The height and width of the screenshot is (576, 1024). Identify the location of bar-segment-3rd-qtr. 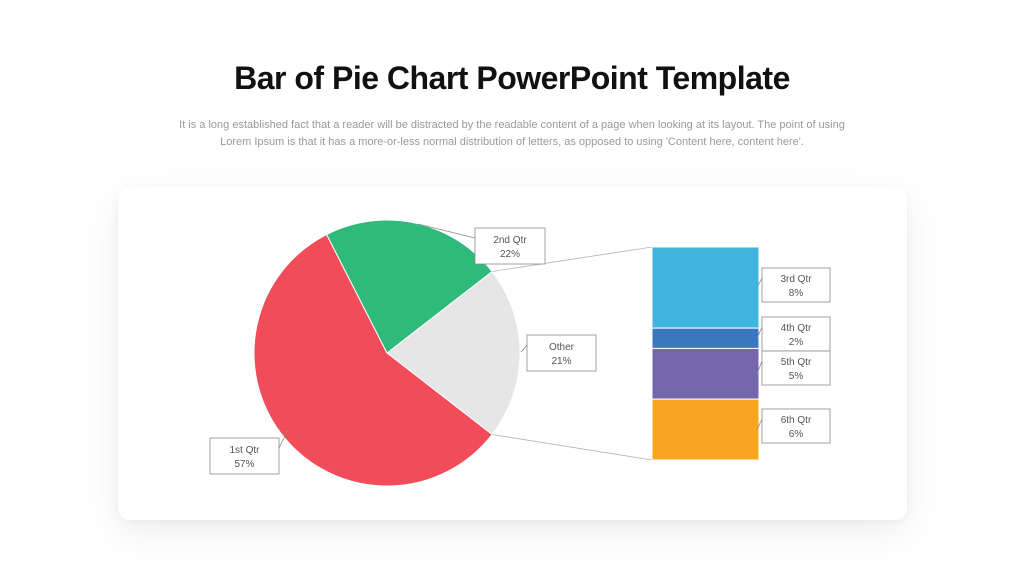
(705, 287).